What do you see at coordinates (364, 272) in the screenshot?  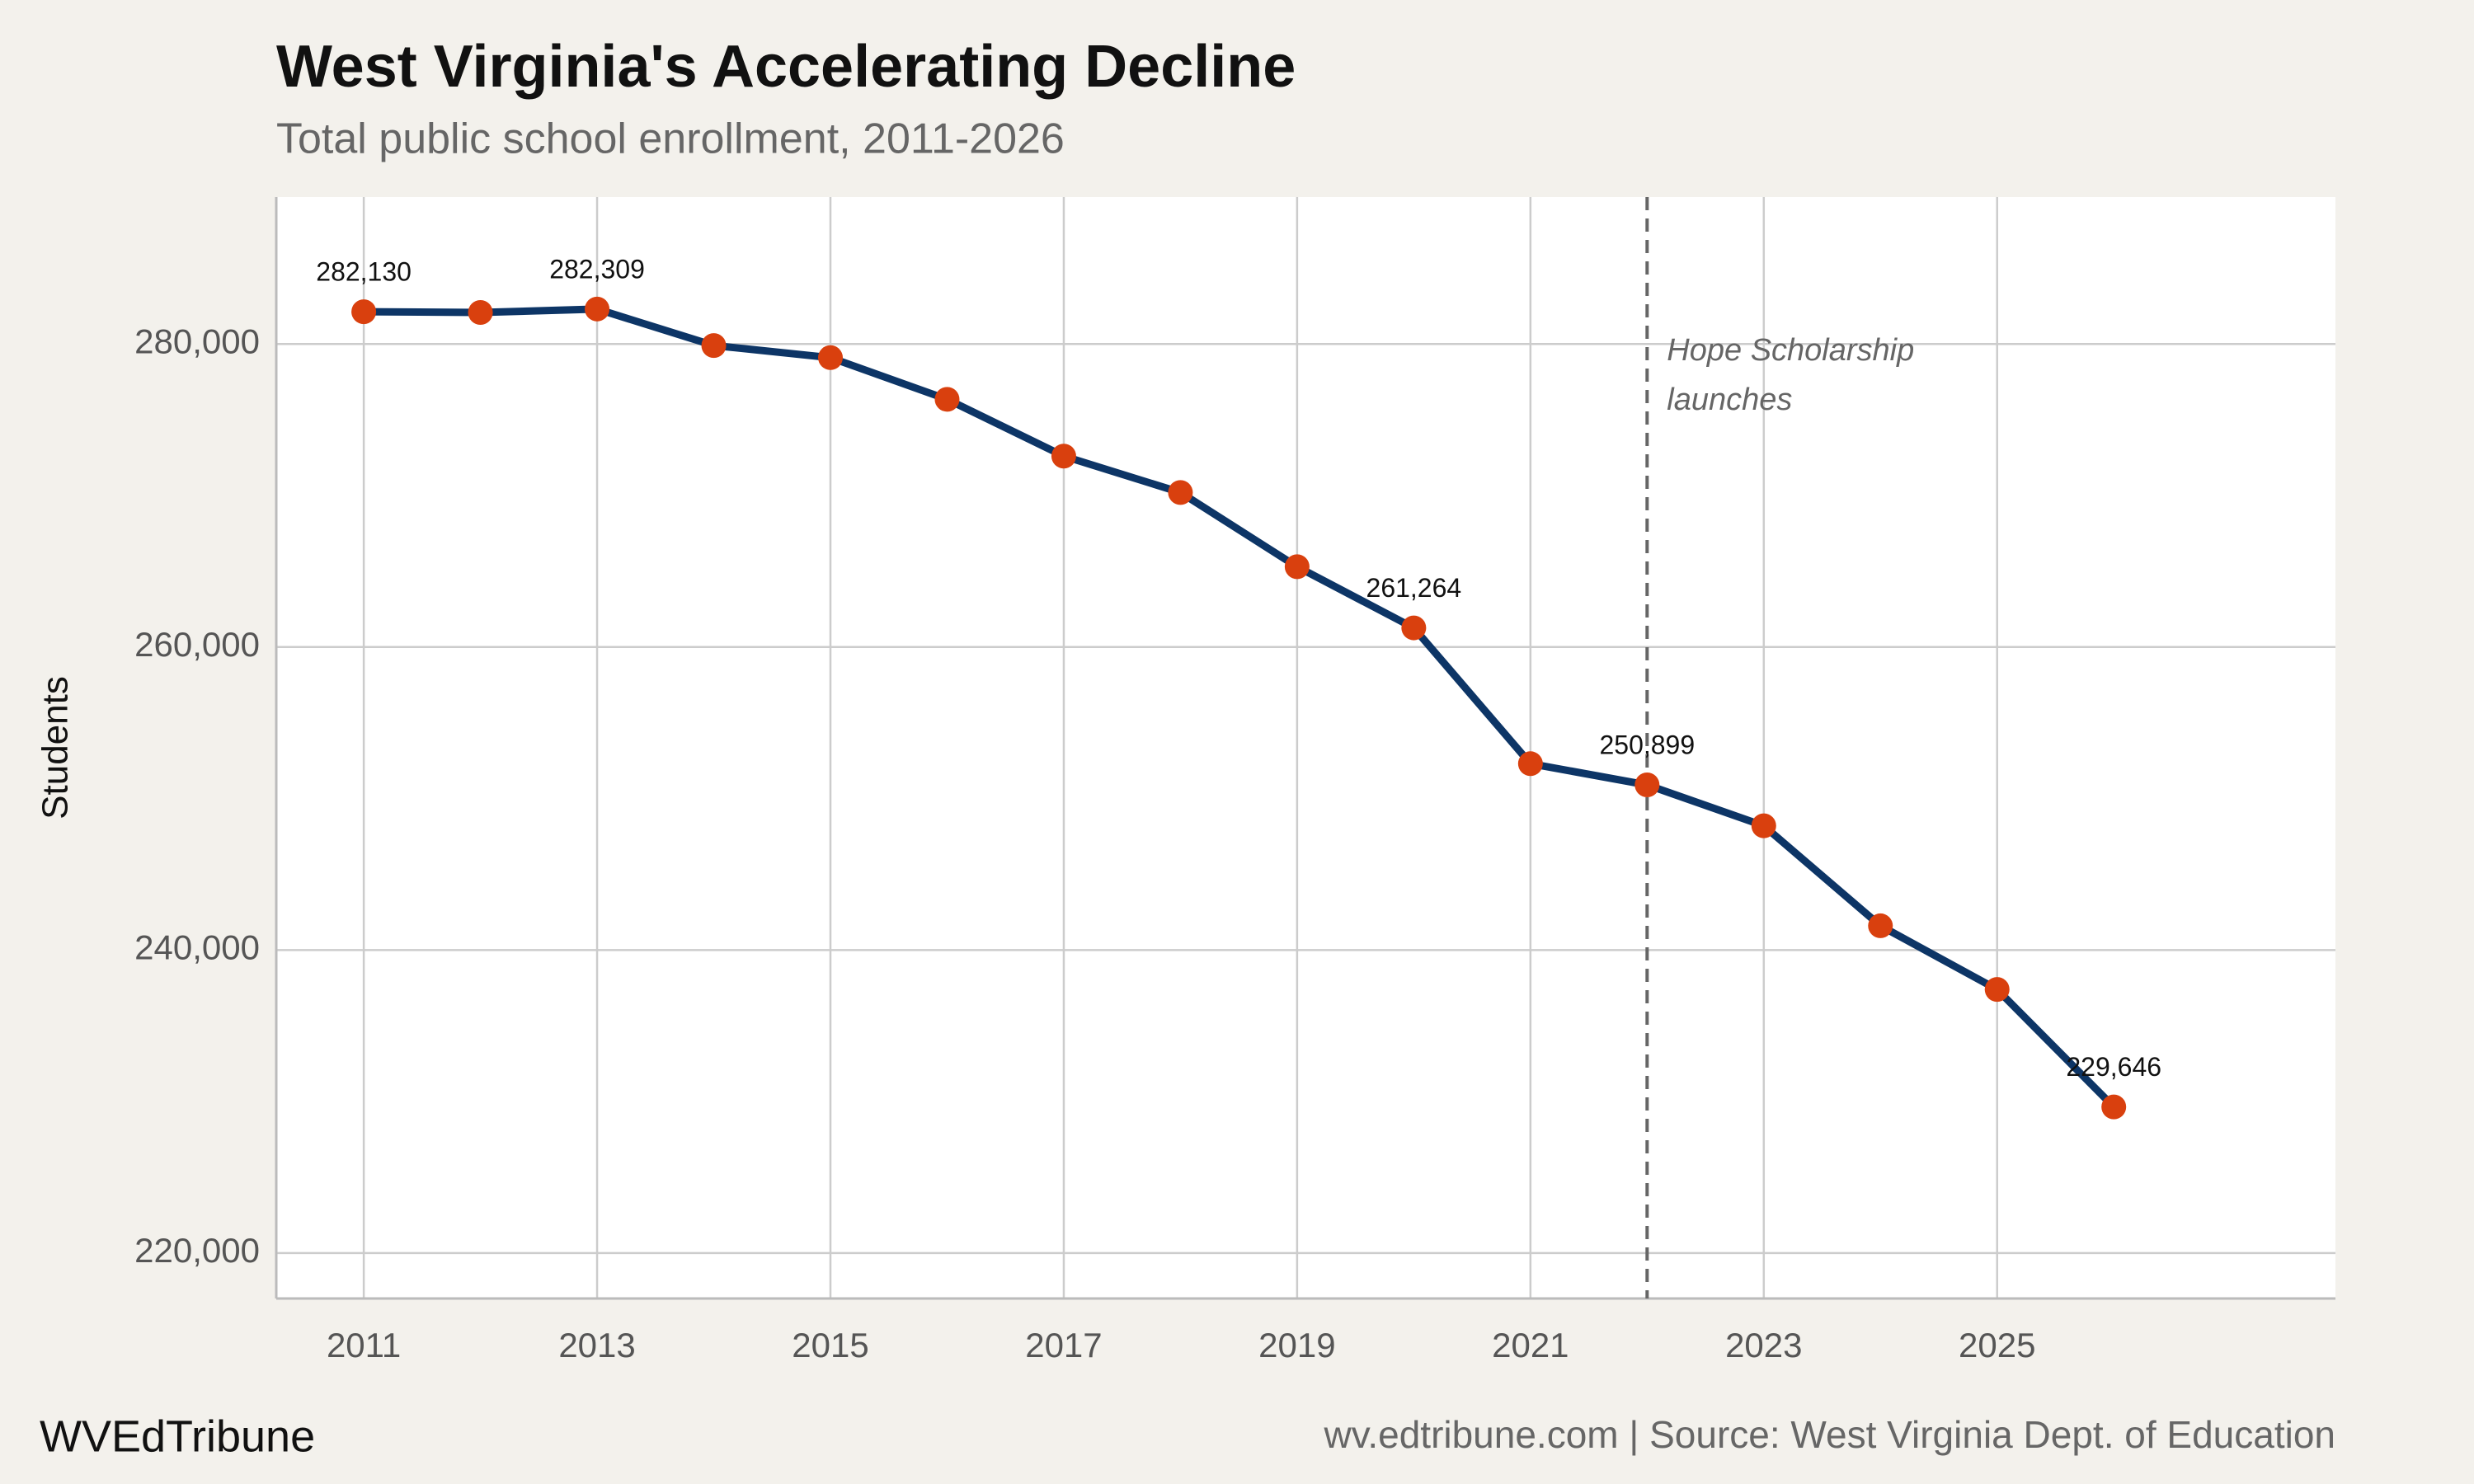 I see `value-label: 282,130` at bounding box center [364, 272].